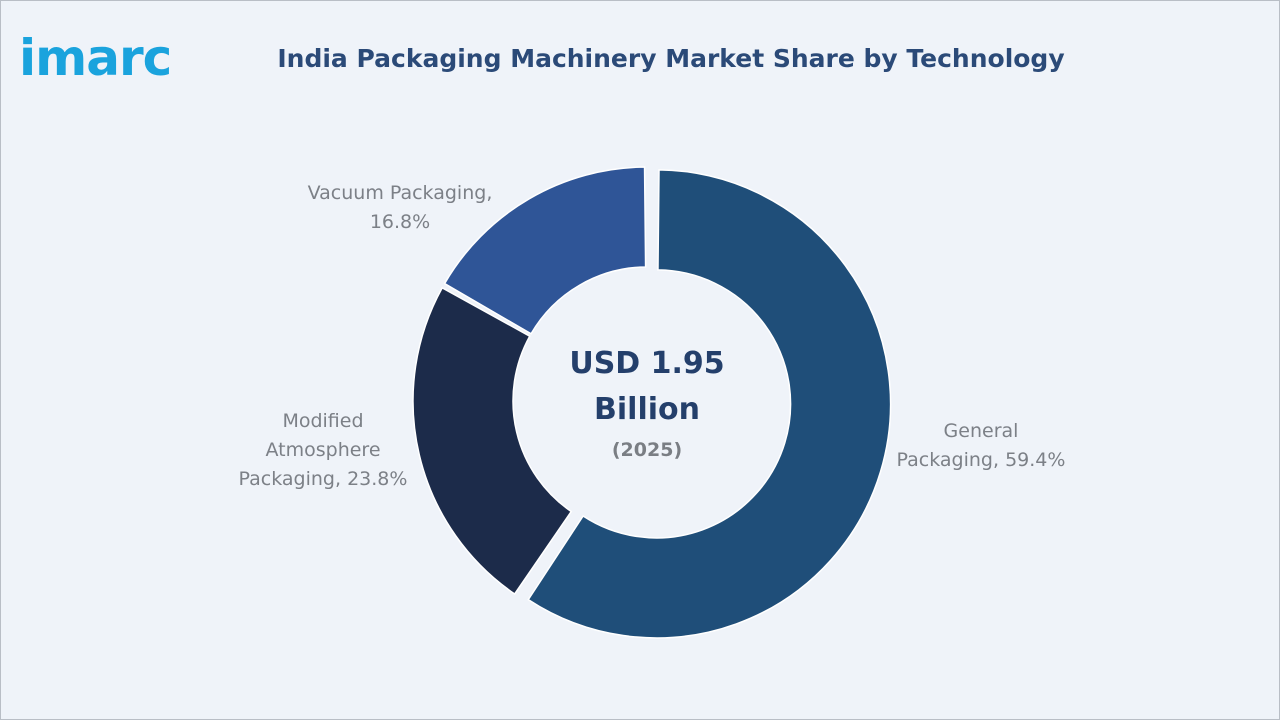  Describe the element at coordinates (323, 479) in the screenshot. I see `label-line: Packaging, 23.8%` at that location.